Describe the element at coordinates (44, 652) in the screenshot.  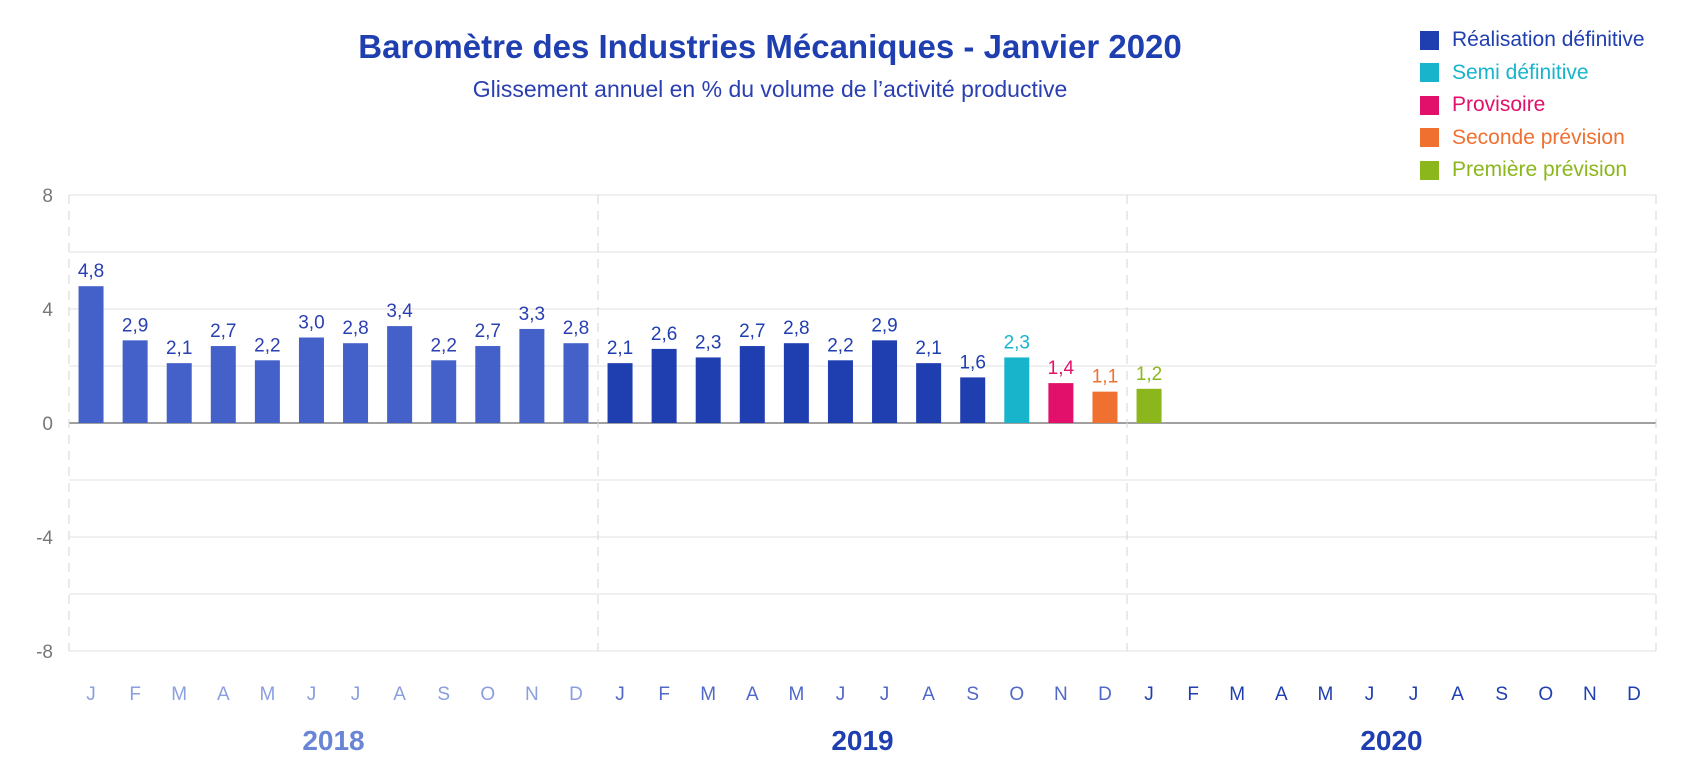
I see `y-tick-label: -8` at that location.